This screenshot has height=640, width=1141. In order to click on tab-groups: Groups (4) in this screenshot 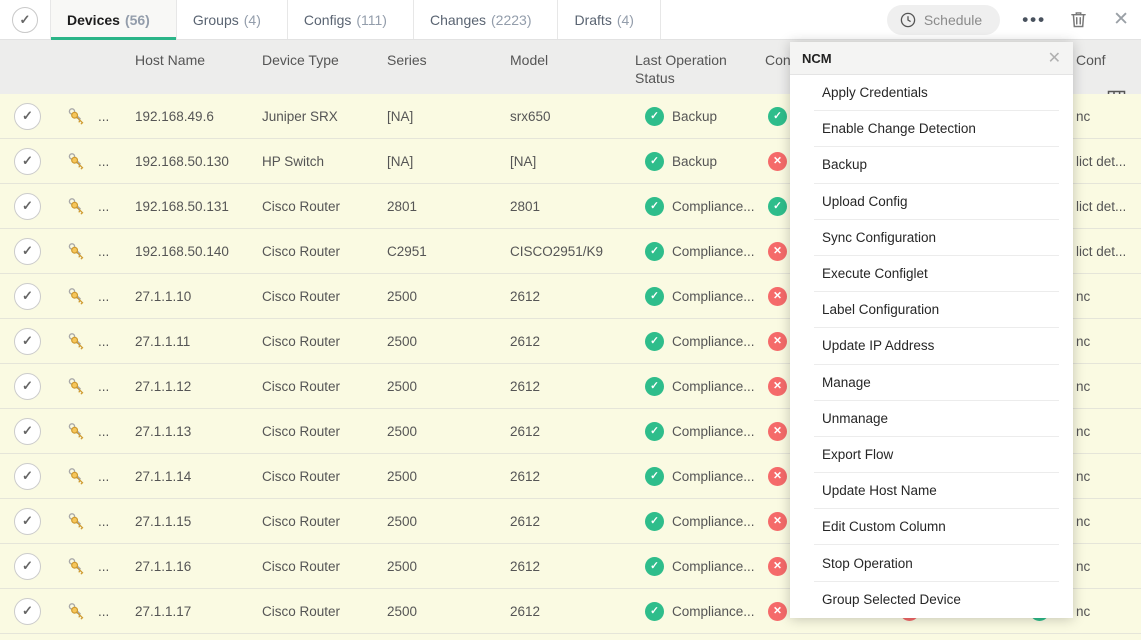, I will do `click(231, 19)`.